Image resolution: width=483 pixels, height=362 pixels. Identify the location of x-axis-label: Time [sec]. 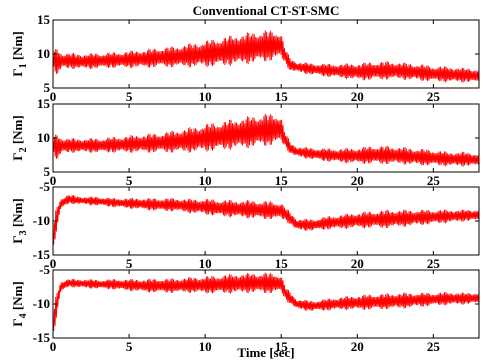
(265, 352).